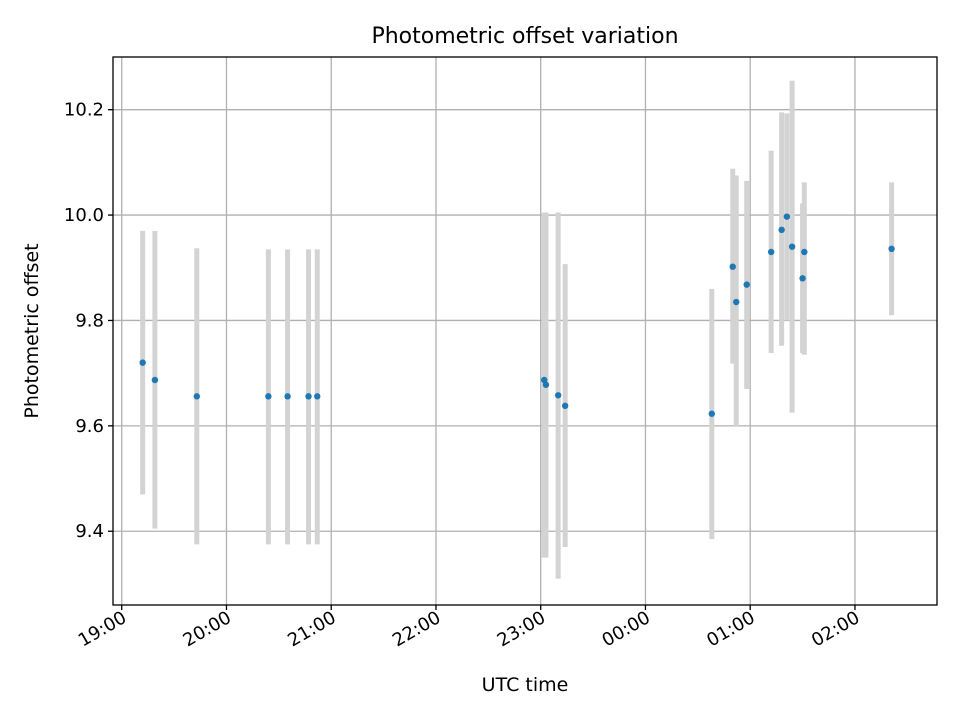 This screenshot has height=720, width=960. I want to click on y-tick-label: 10.2, so click(84, 110).